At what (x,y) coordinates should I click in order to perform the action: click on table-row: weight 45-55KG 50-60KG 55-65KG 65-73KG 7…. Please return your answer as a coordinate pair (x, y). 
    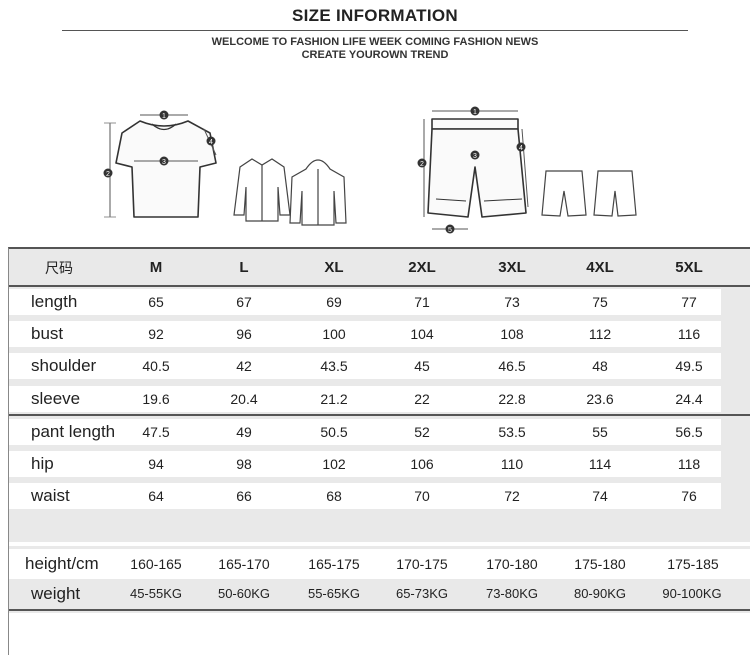
    Looking at the image, I should click on (379, 594).